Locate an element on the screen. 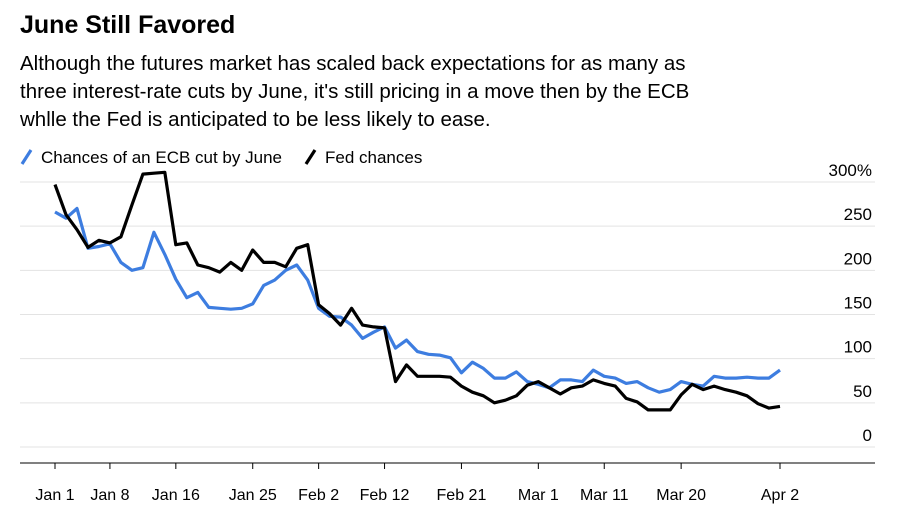 The width and height of the screenshot is (900, 515). x-tick-label: Jan 8 is located at coordinates (109, 495).